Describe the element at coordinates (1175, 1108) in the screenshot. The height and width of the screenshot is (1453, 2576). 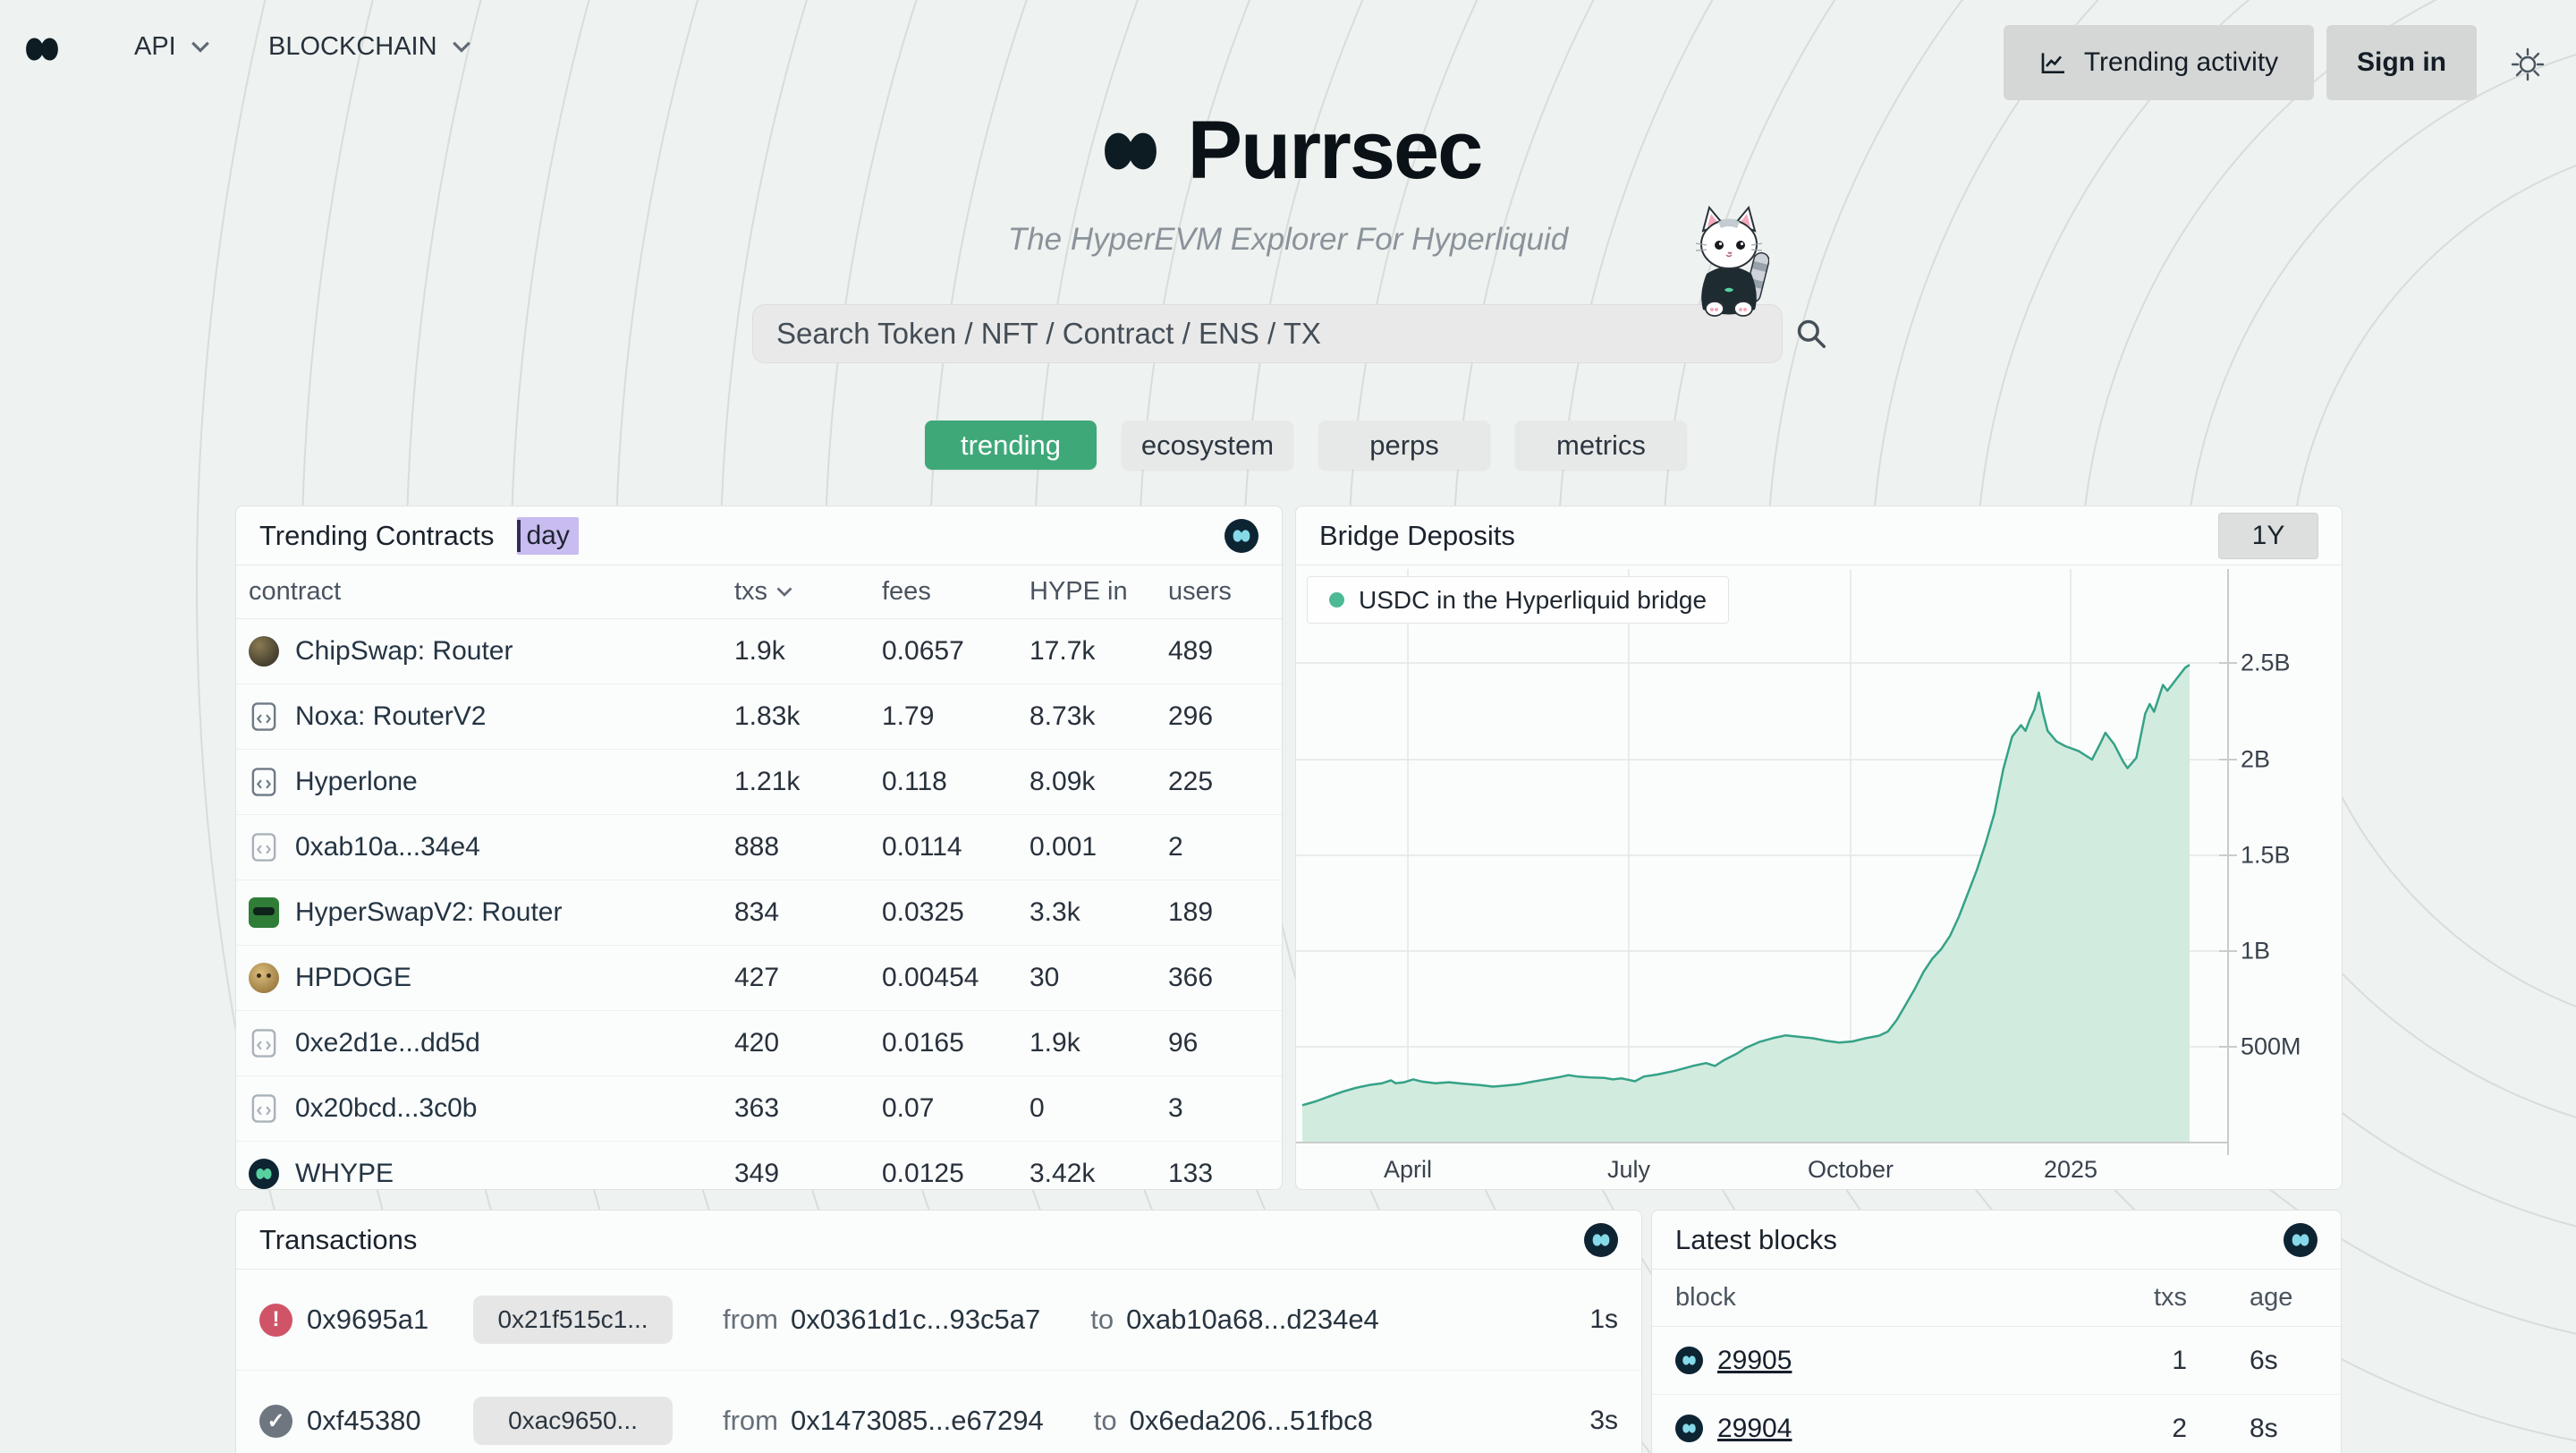
I see `users-value: 3` at that location.